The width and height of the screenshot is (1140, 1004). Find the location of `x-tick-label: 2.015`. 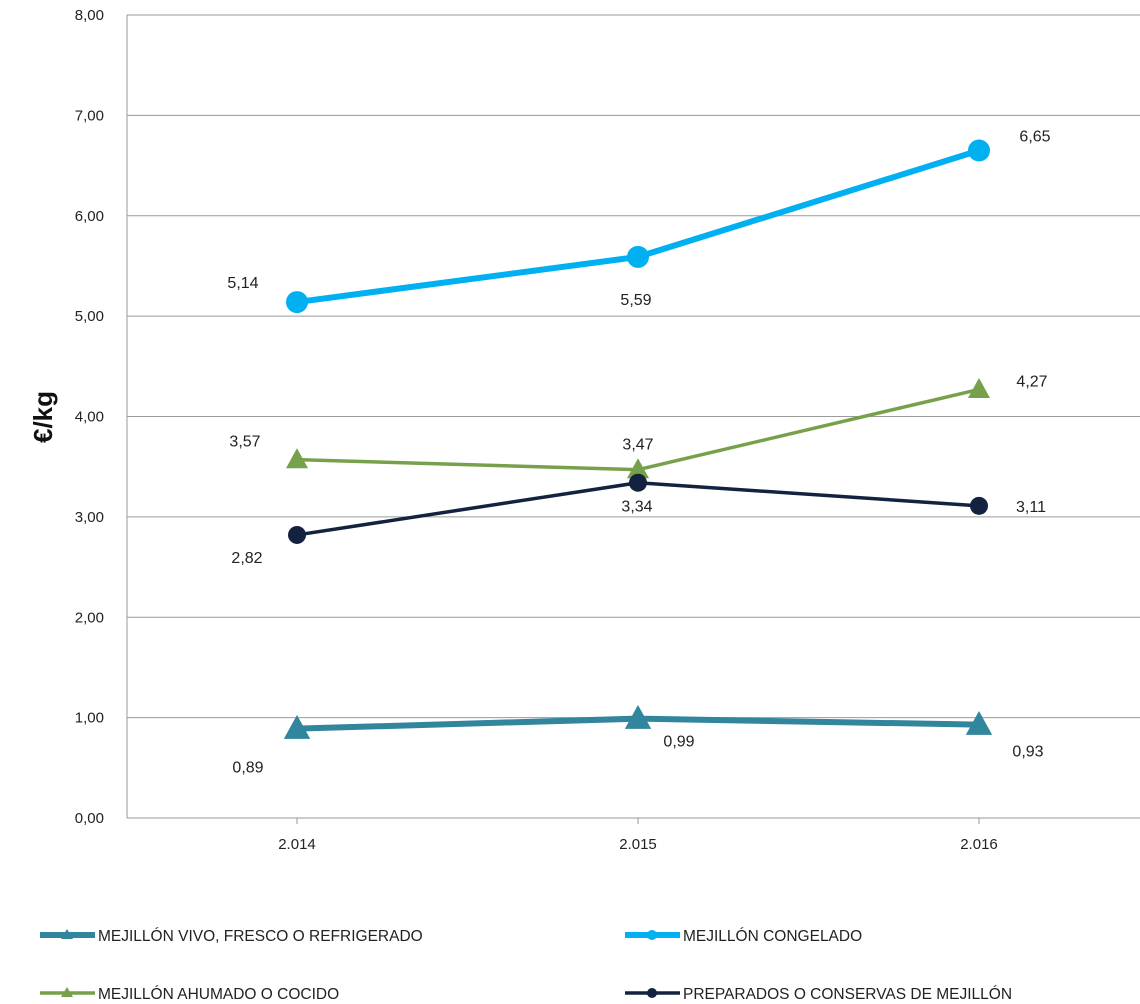

x-tick-label: 2.015 is located at coordinates (638, 844).